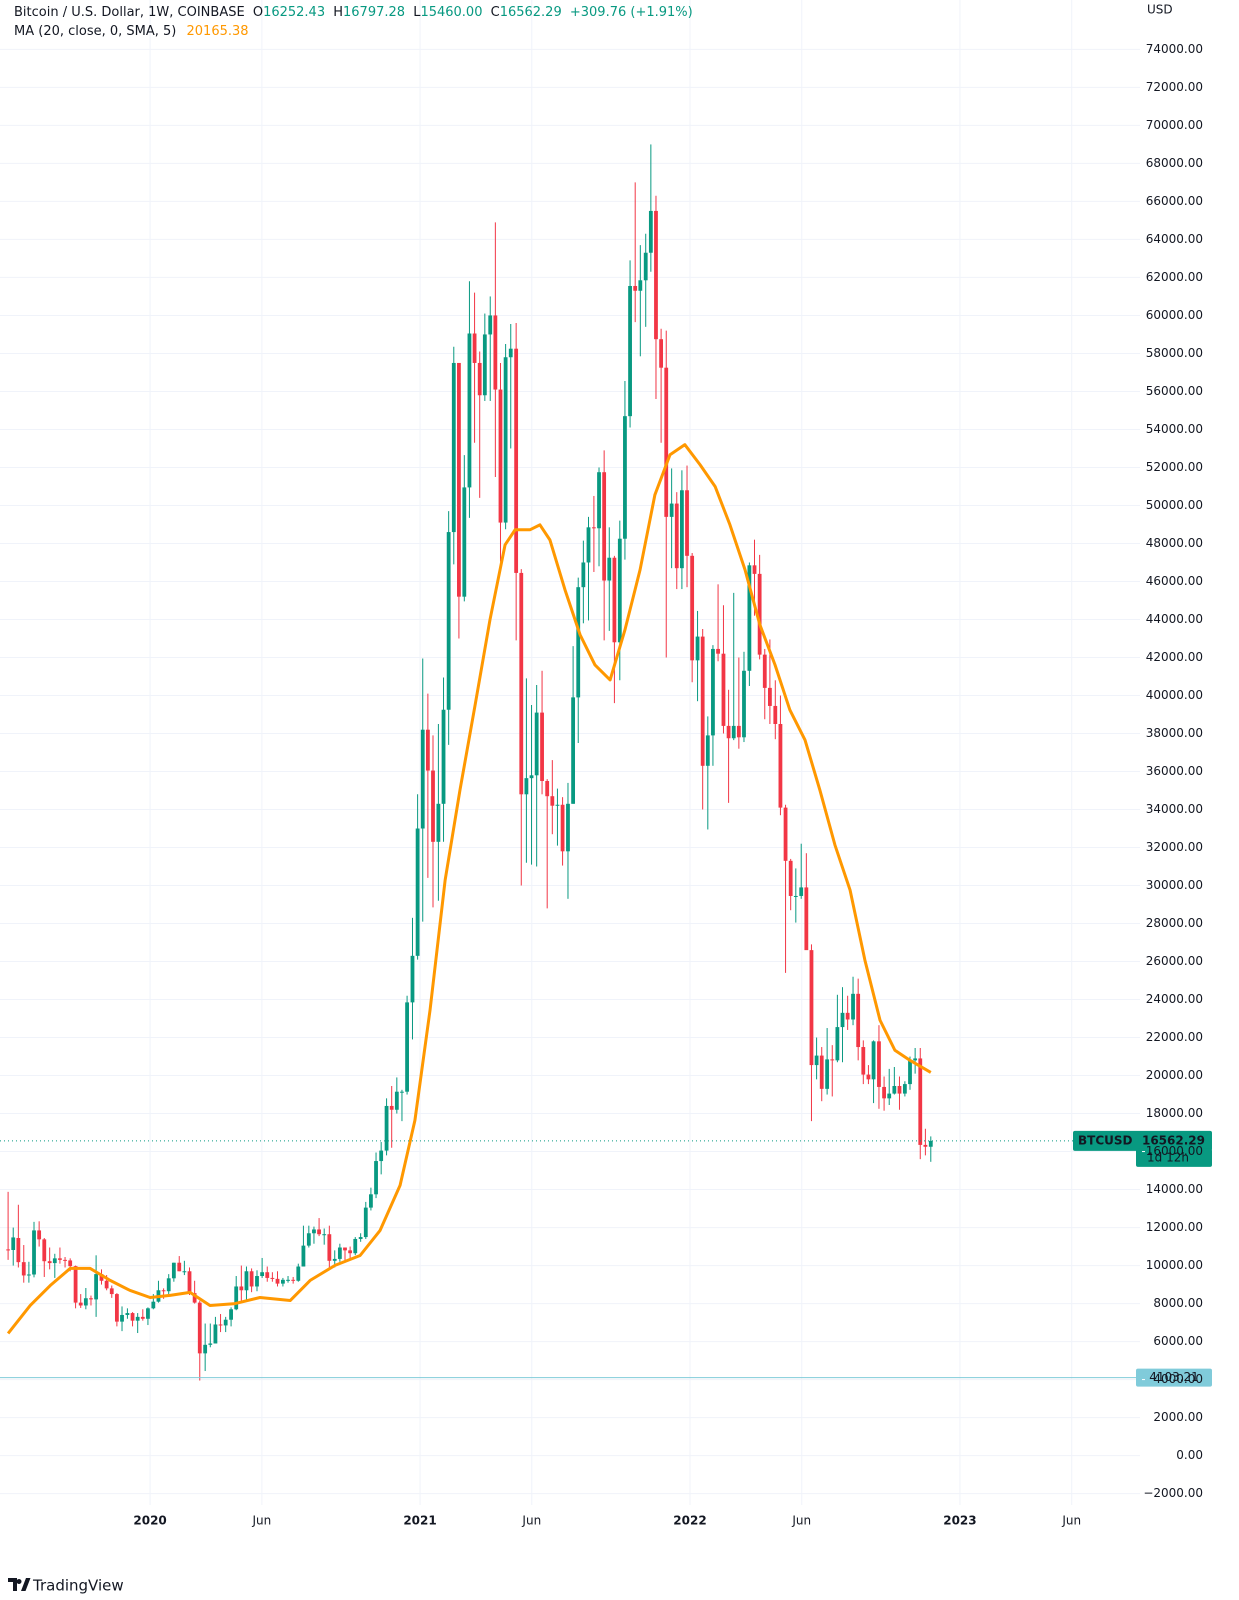  Describe the element at coordinates (1174, 467) in the screenshot. I see `y-tick-label: 52000.00` at that location.